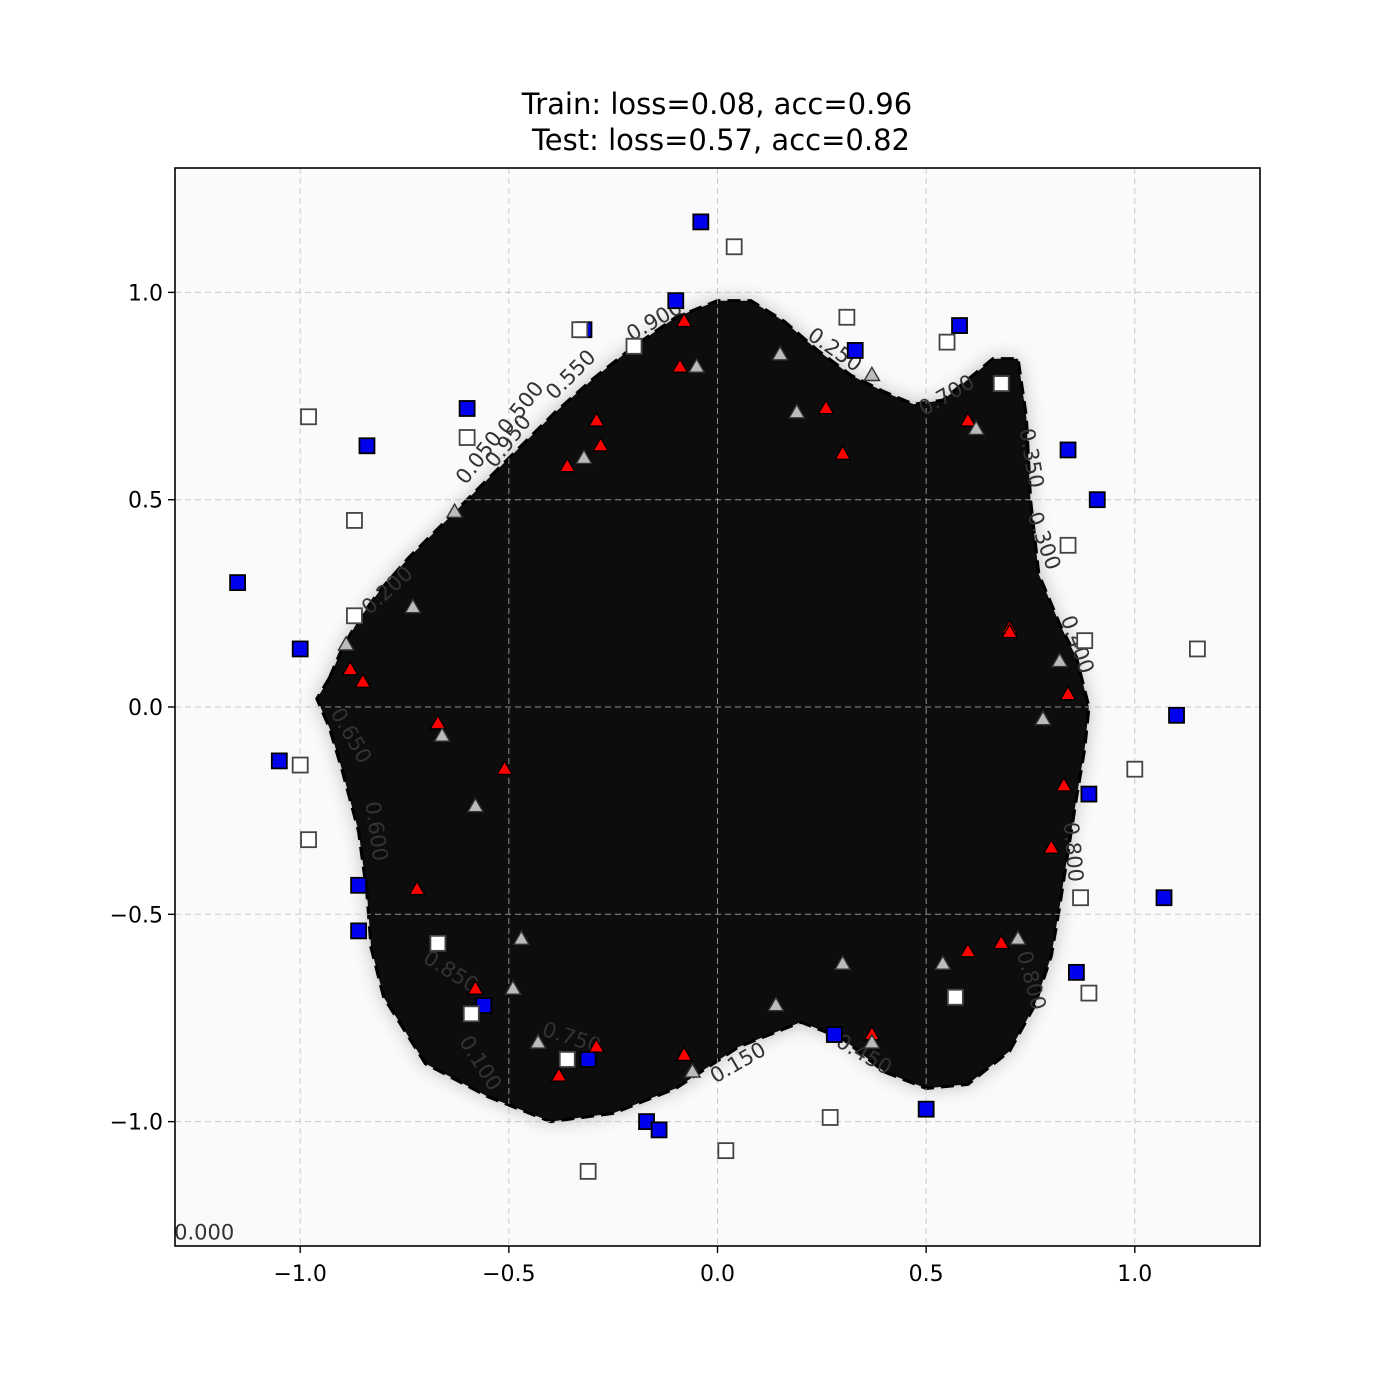  I want to click on y-tick-label: 0.0, so click(145, 708).